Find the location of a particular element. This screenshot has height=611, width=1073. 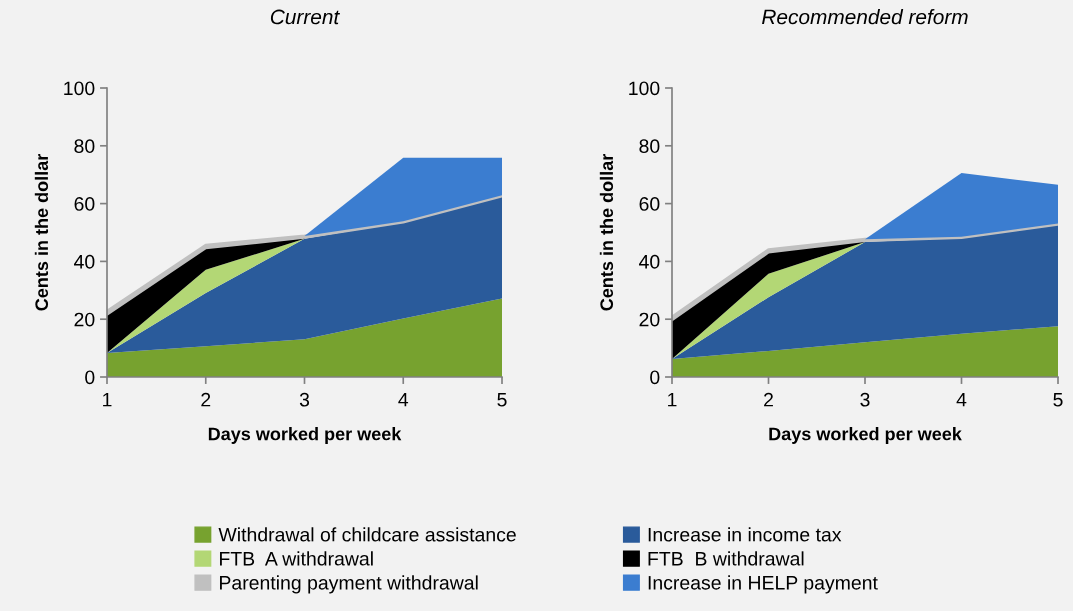

chart-title: Current is located at coordinates (305, 17).